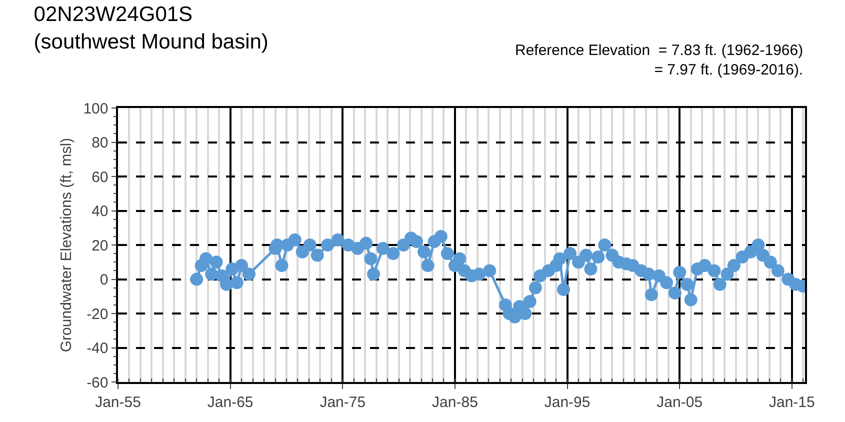 The height and width of the screenshot is (422, 845). I want to click on x-tick-label: Jan-75, so click(343, 402).